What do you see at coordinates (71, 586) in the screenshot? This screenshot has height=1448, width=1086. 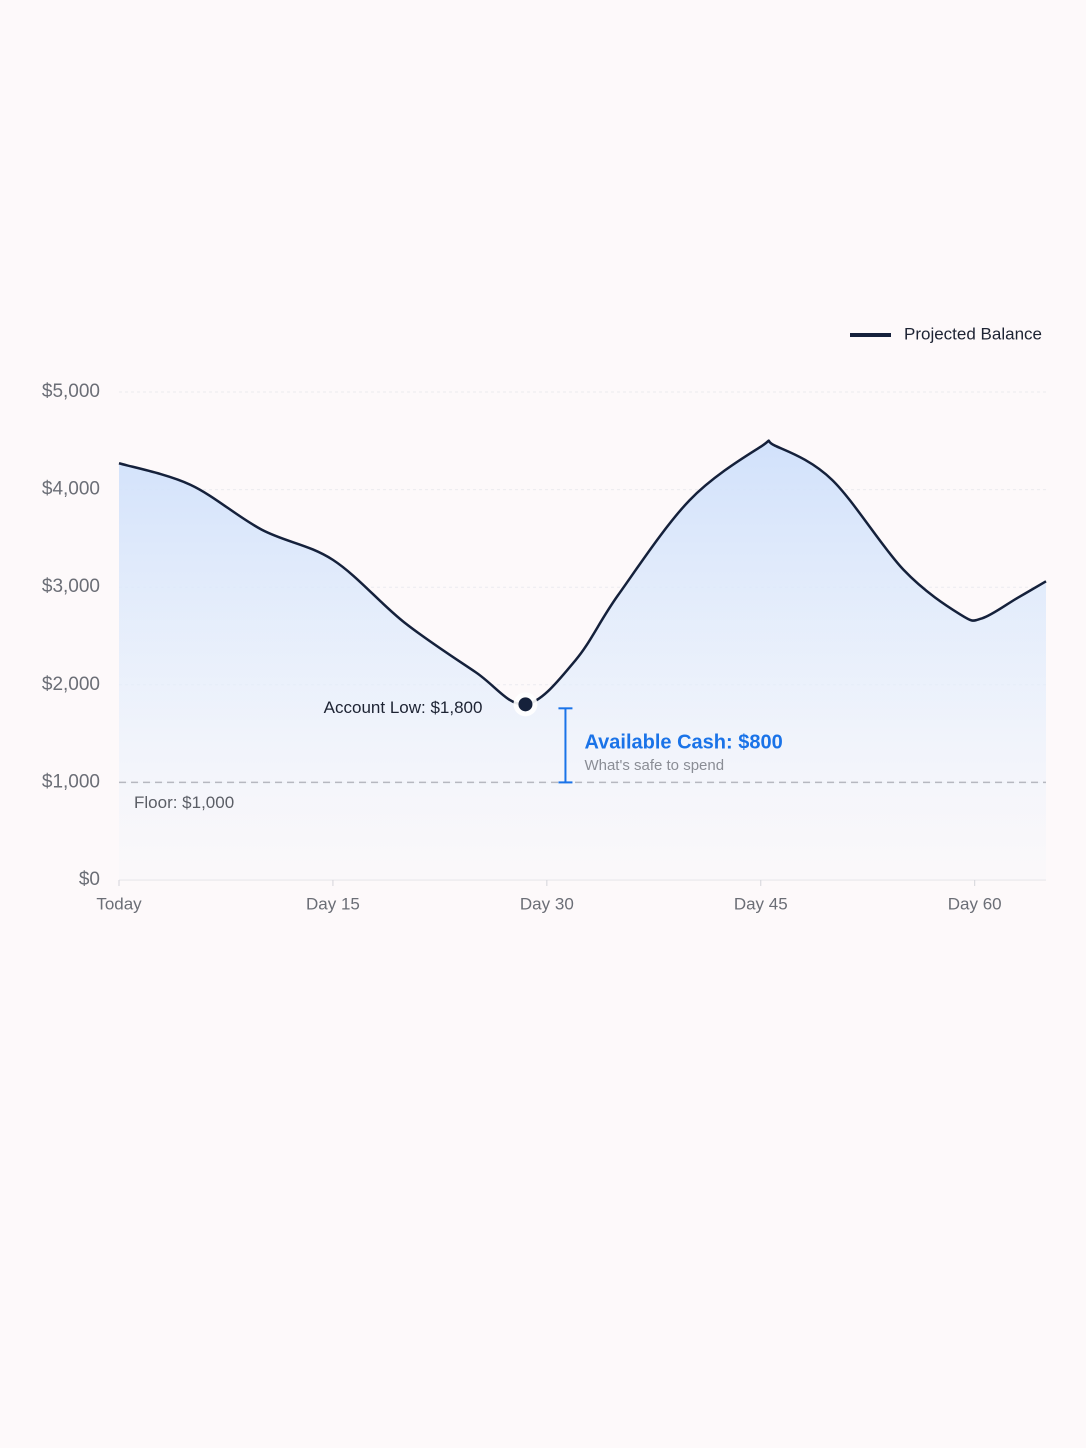 I see `y-tick-label: $3,000` at bounding box center [71, 586].